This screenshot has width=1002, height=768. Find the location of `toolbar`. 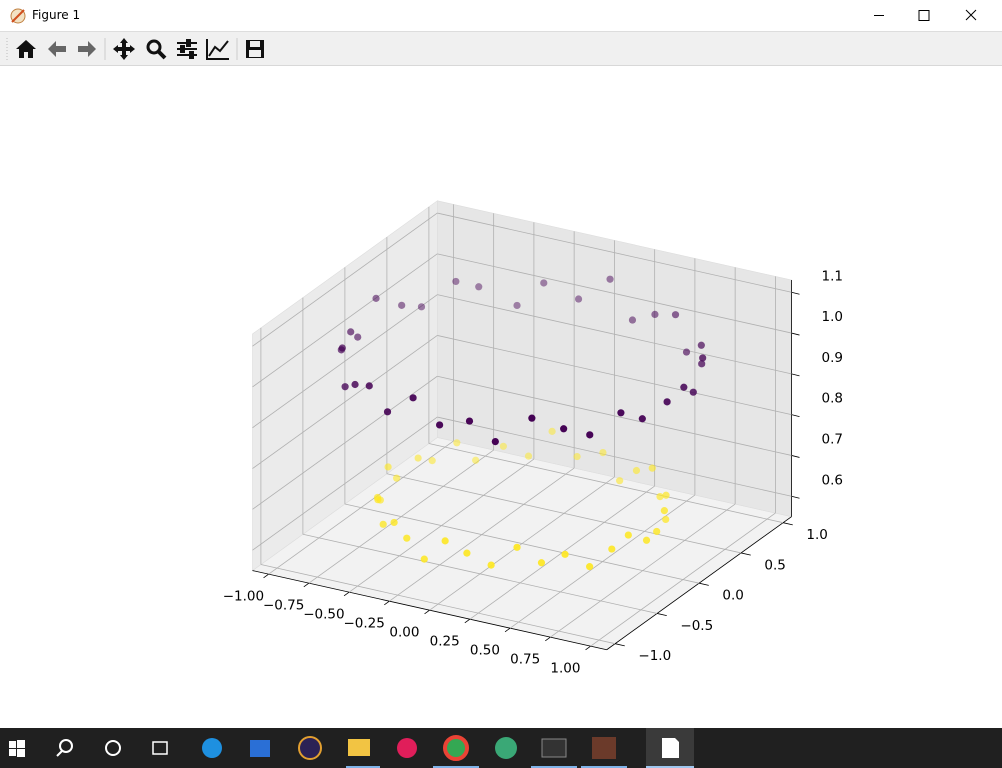

toolbar is located at coordinates (501, 49).